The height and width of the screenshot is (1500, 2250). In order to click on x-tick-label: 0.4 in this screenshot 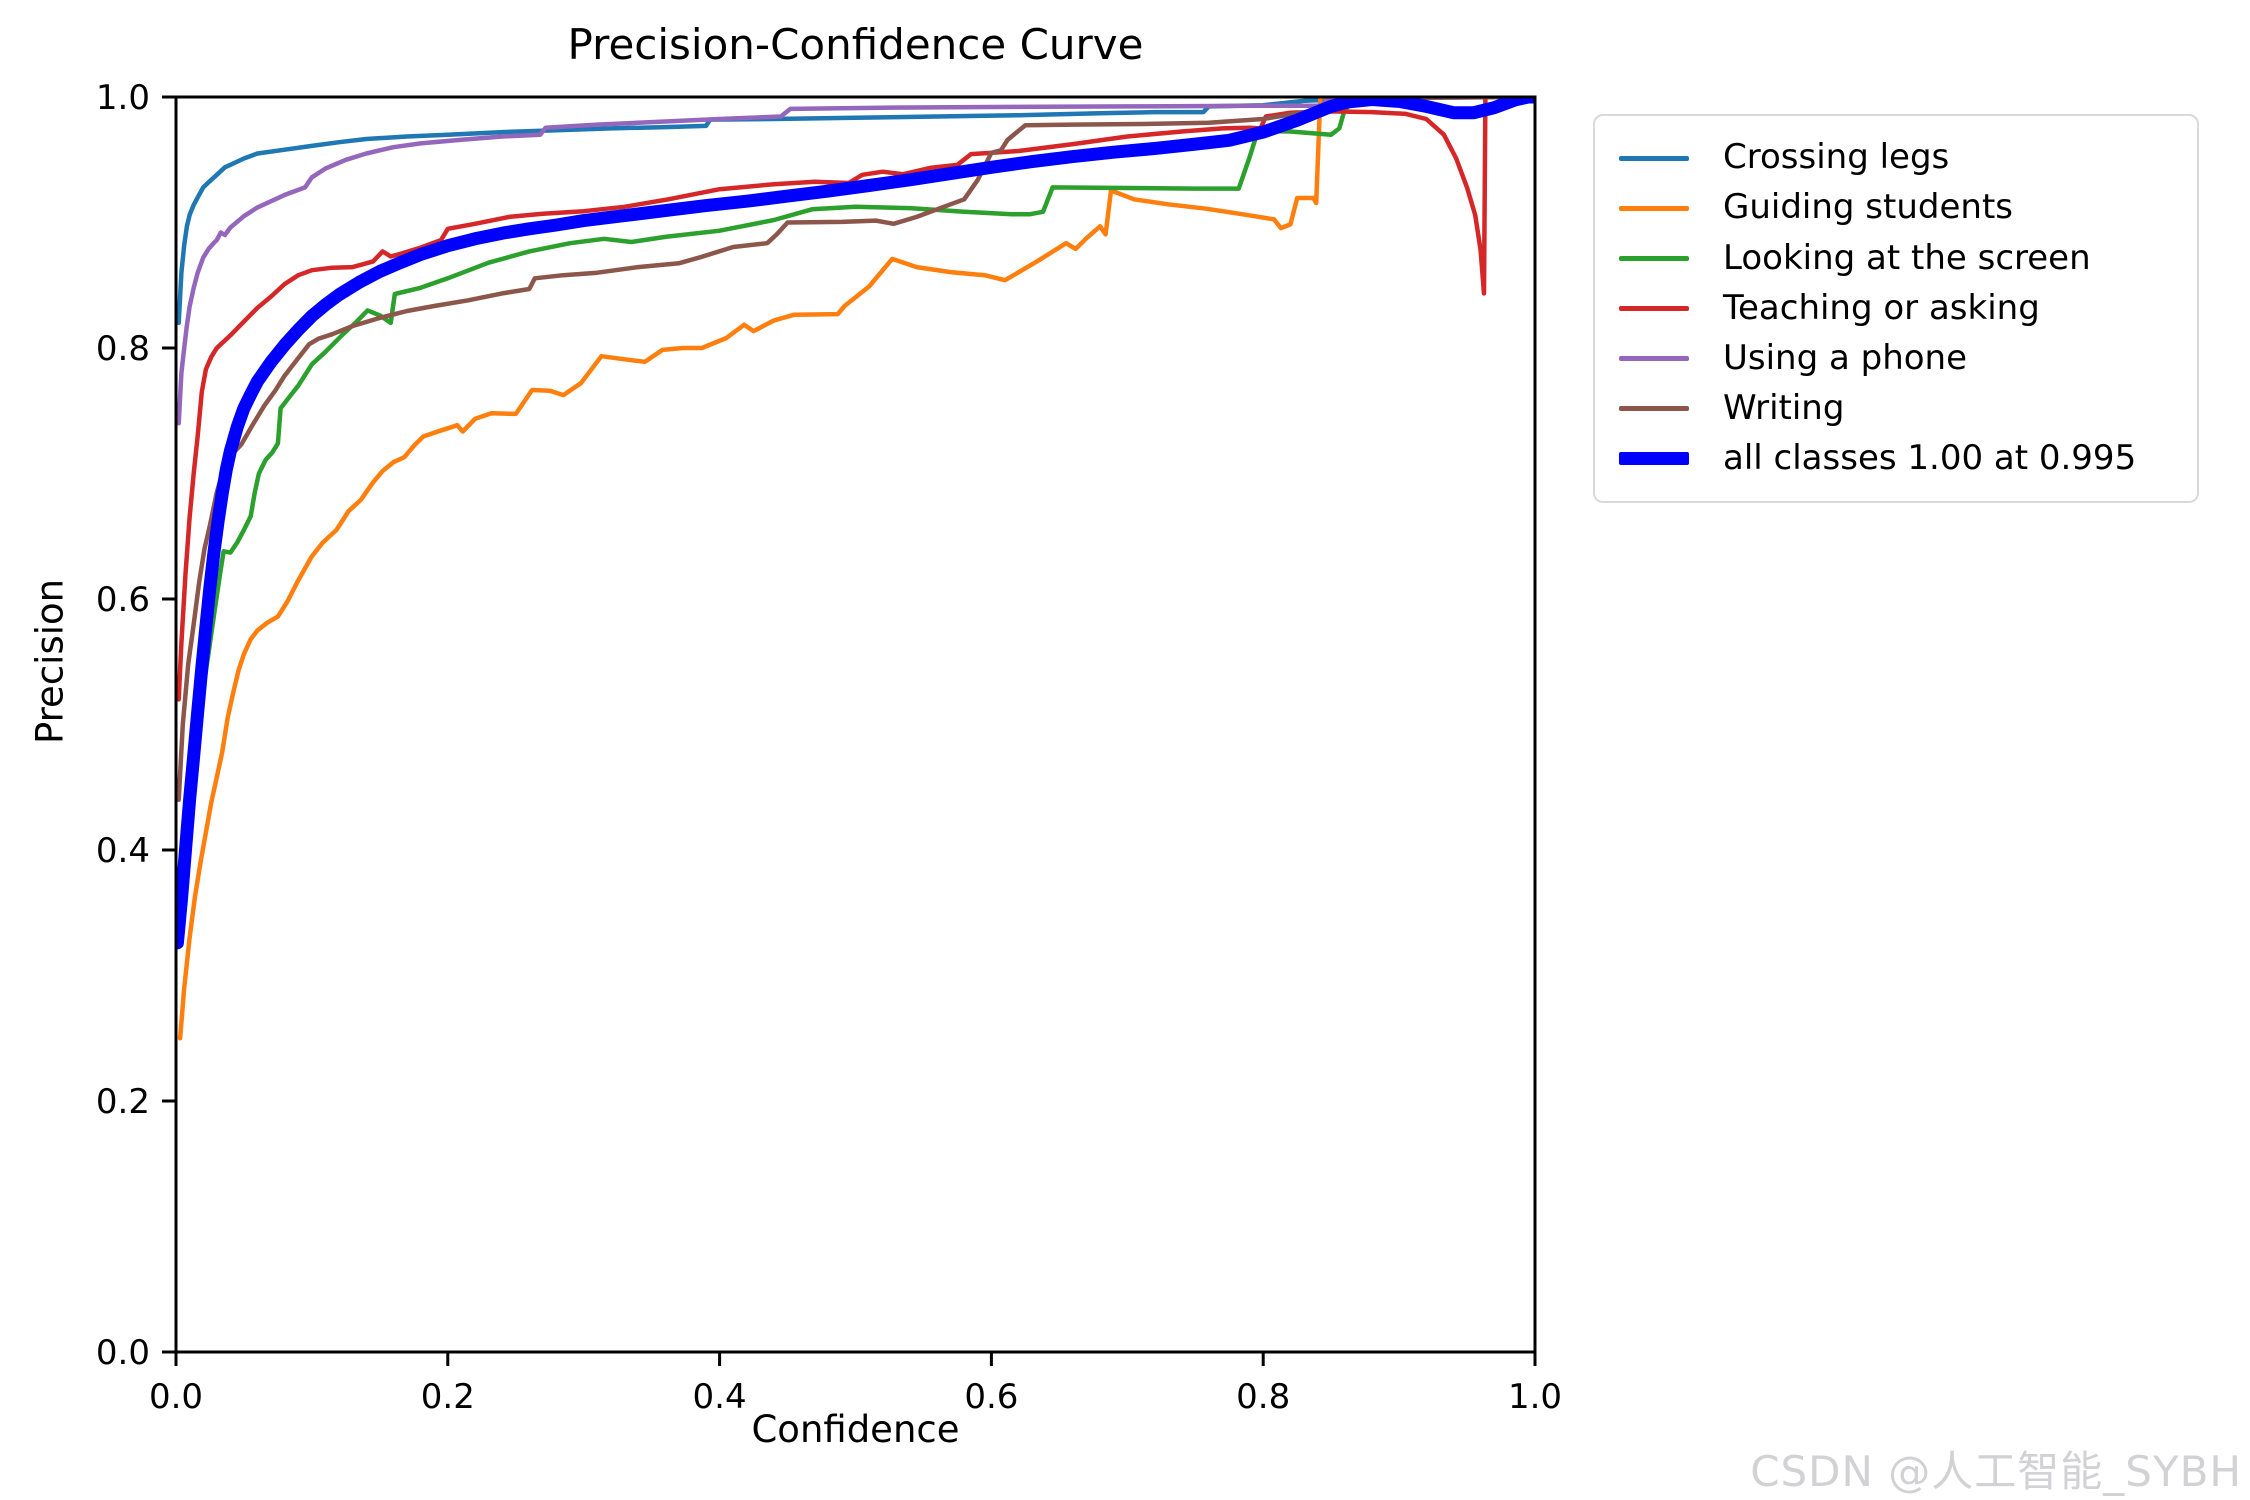, I will do `click(720, 1397)`.